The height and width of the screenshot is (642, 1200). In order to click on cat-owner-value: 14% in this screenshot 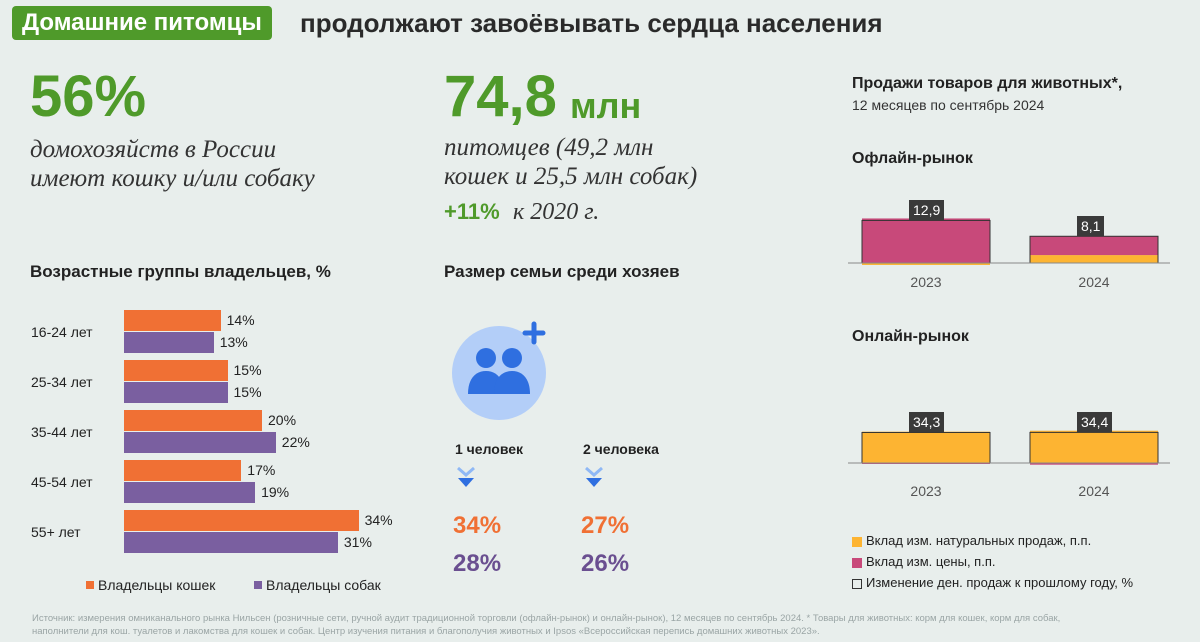, I will do `click(240, 320)`.